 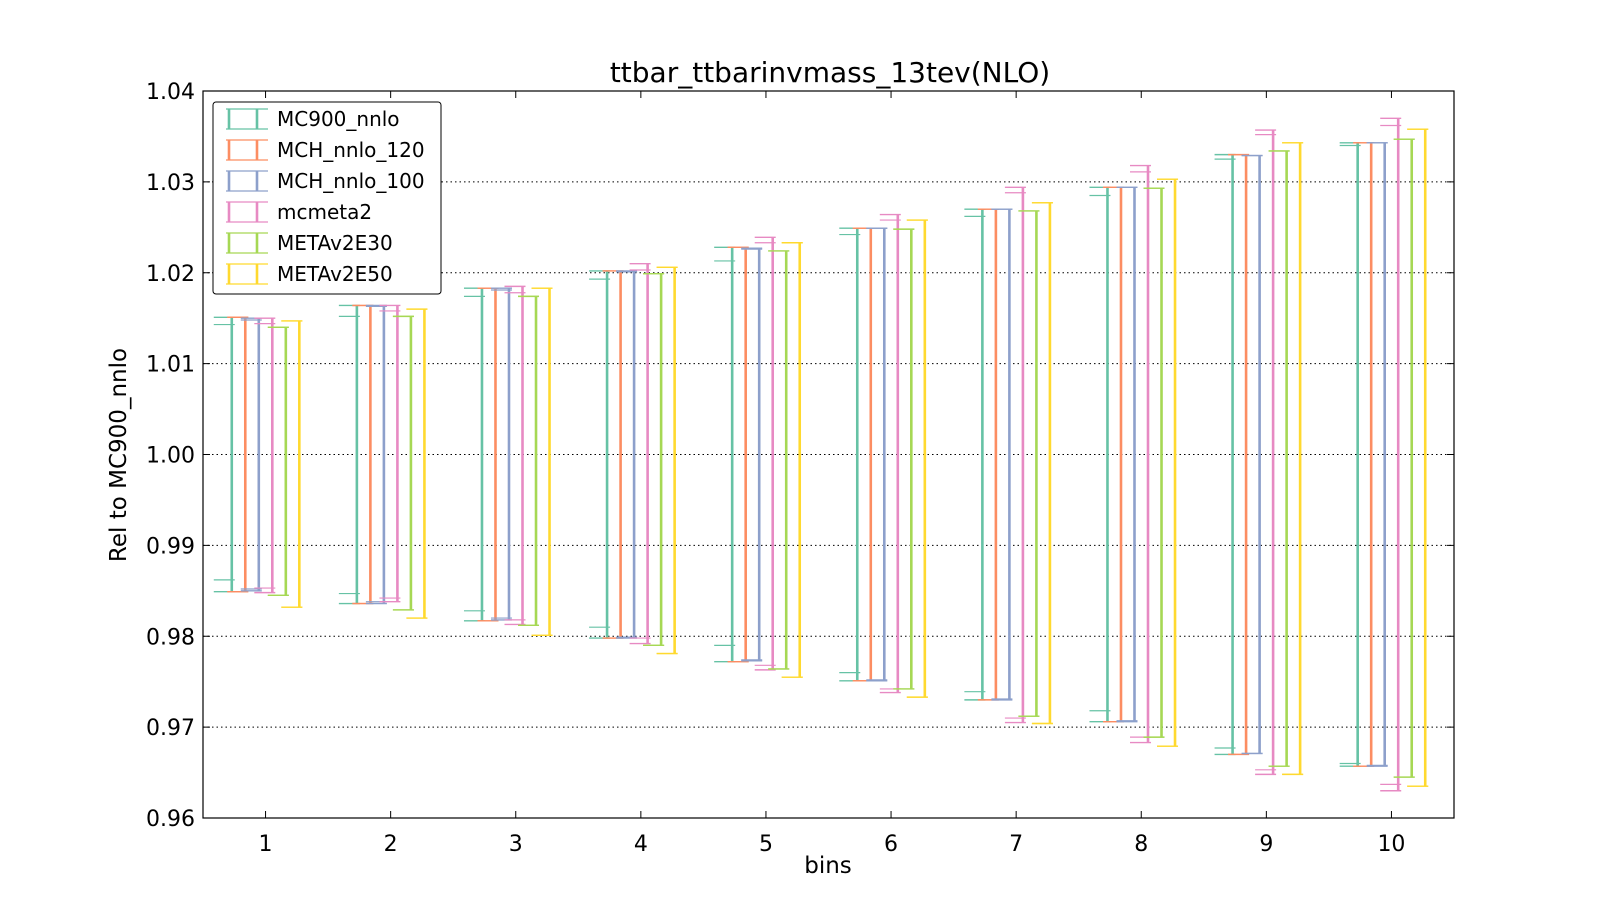 I want to click on legend-entry-MCH_nnlo_120: MCH_nnlo_120, so click(x=325, y=150).